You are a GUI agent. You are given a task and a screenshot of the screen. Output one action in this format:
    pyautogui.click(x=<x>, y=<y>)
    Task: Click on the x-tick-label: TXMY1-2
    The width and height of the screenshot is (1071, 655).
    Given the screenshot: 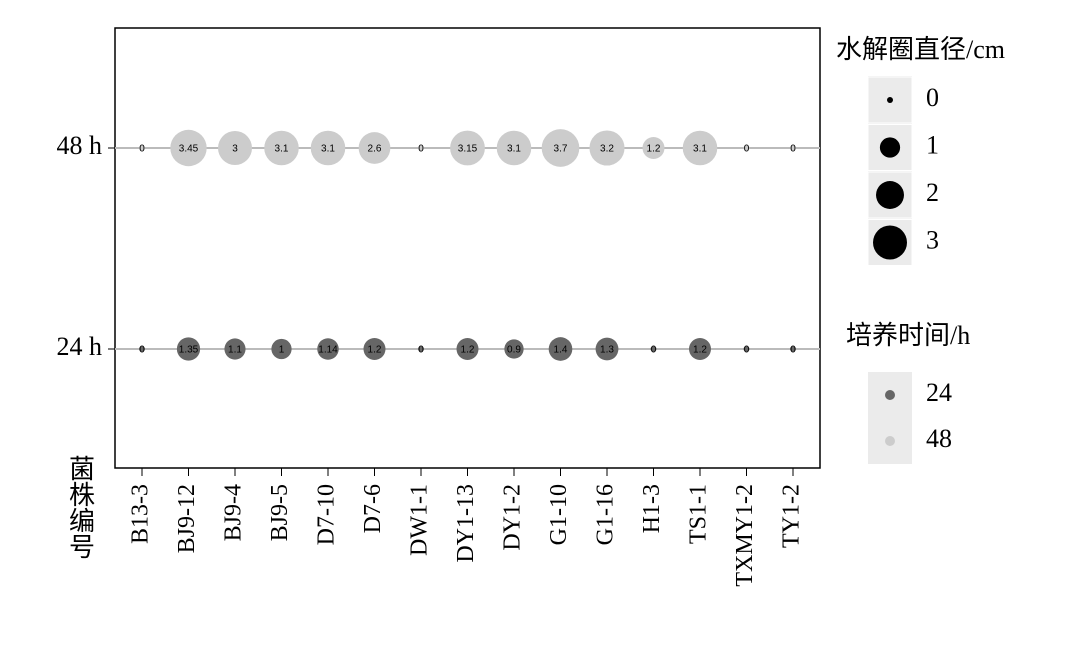 What is the action you would take?
    pyautogui.click(x=745, y=535)
    